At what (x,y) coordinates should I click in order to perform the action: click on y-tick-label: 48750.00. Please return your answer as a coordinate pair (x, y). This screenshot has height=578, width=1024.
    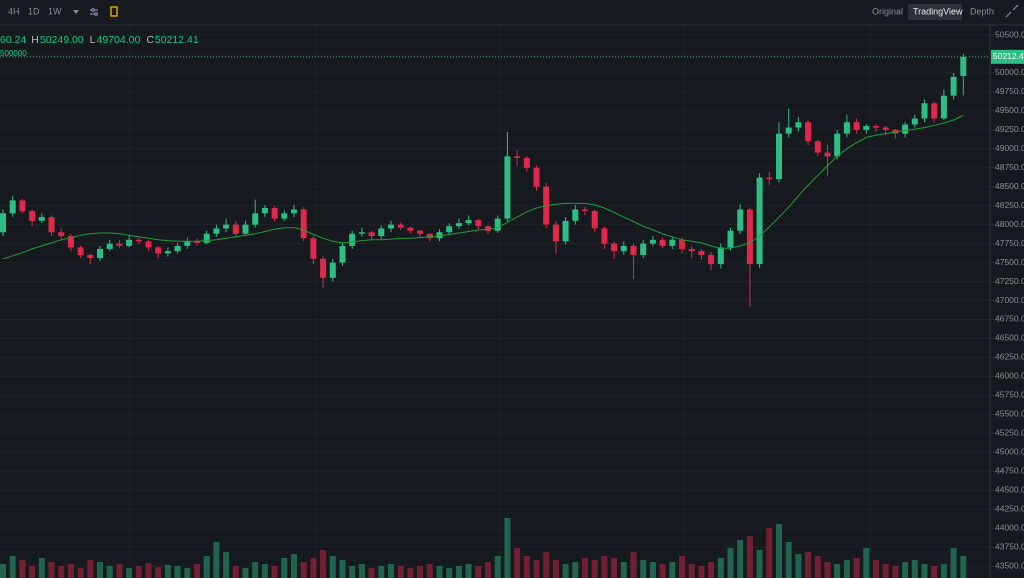
    Looking at the image, I should click on (1009, 167).